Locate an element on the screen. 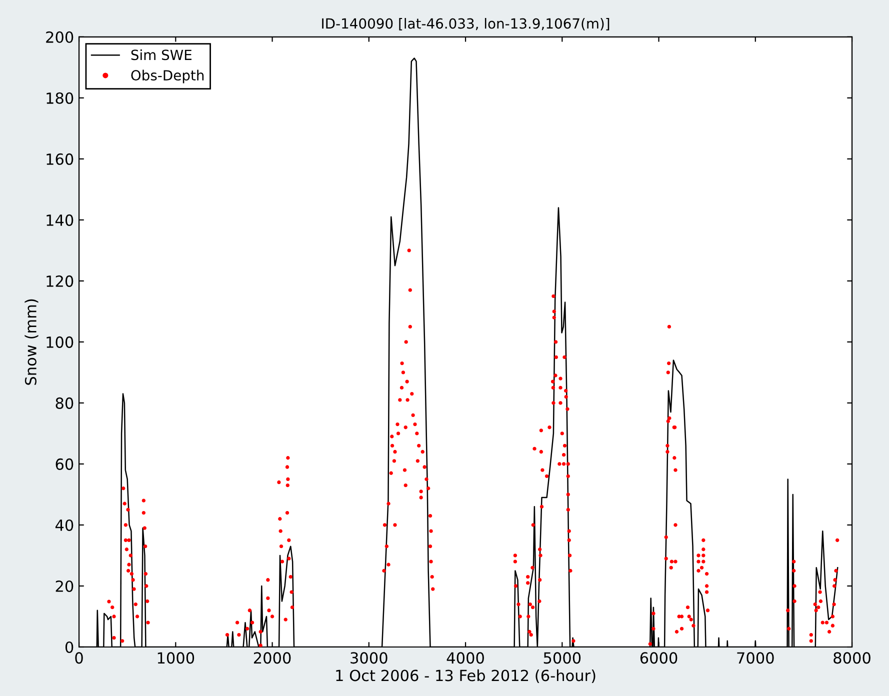 The height and width of the screenshot is (696, 889). y-tick-label: 80 is located at coordinates (65, 403).